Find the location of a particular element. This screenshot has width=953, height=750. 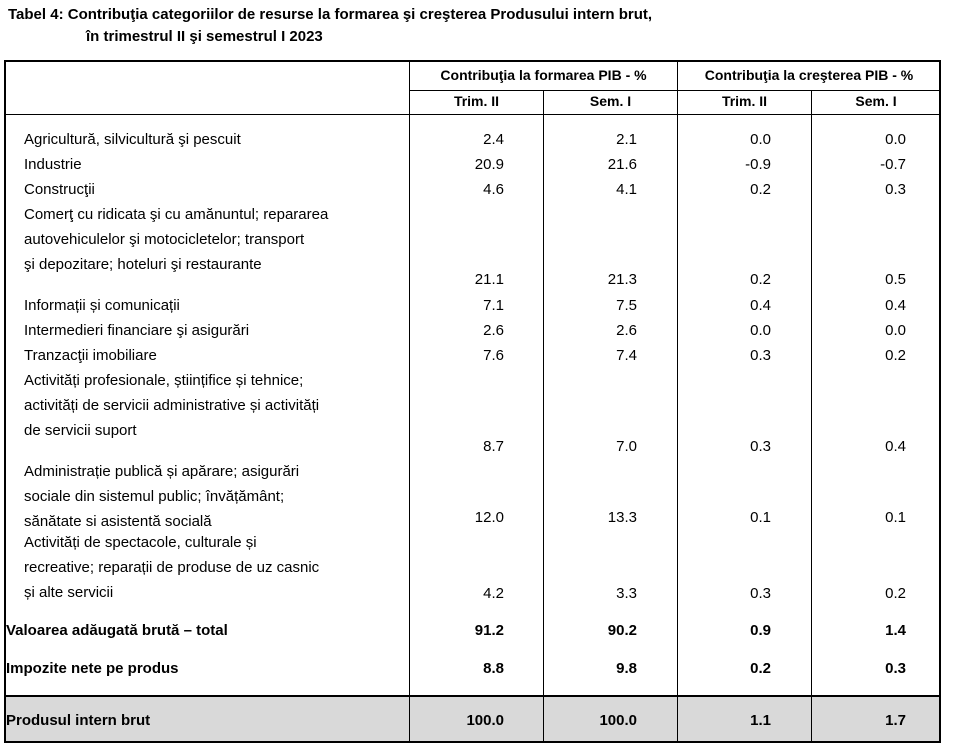

total-row-band is located at coordinates (472, 718).